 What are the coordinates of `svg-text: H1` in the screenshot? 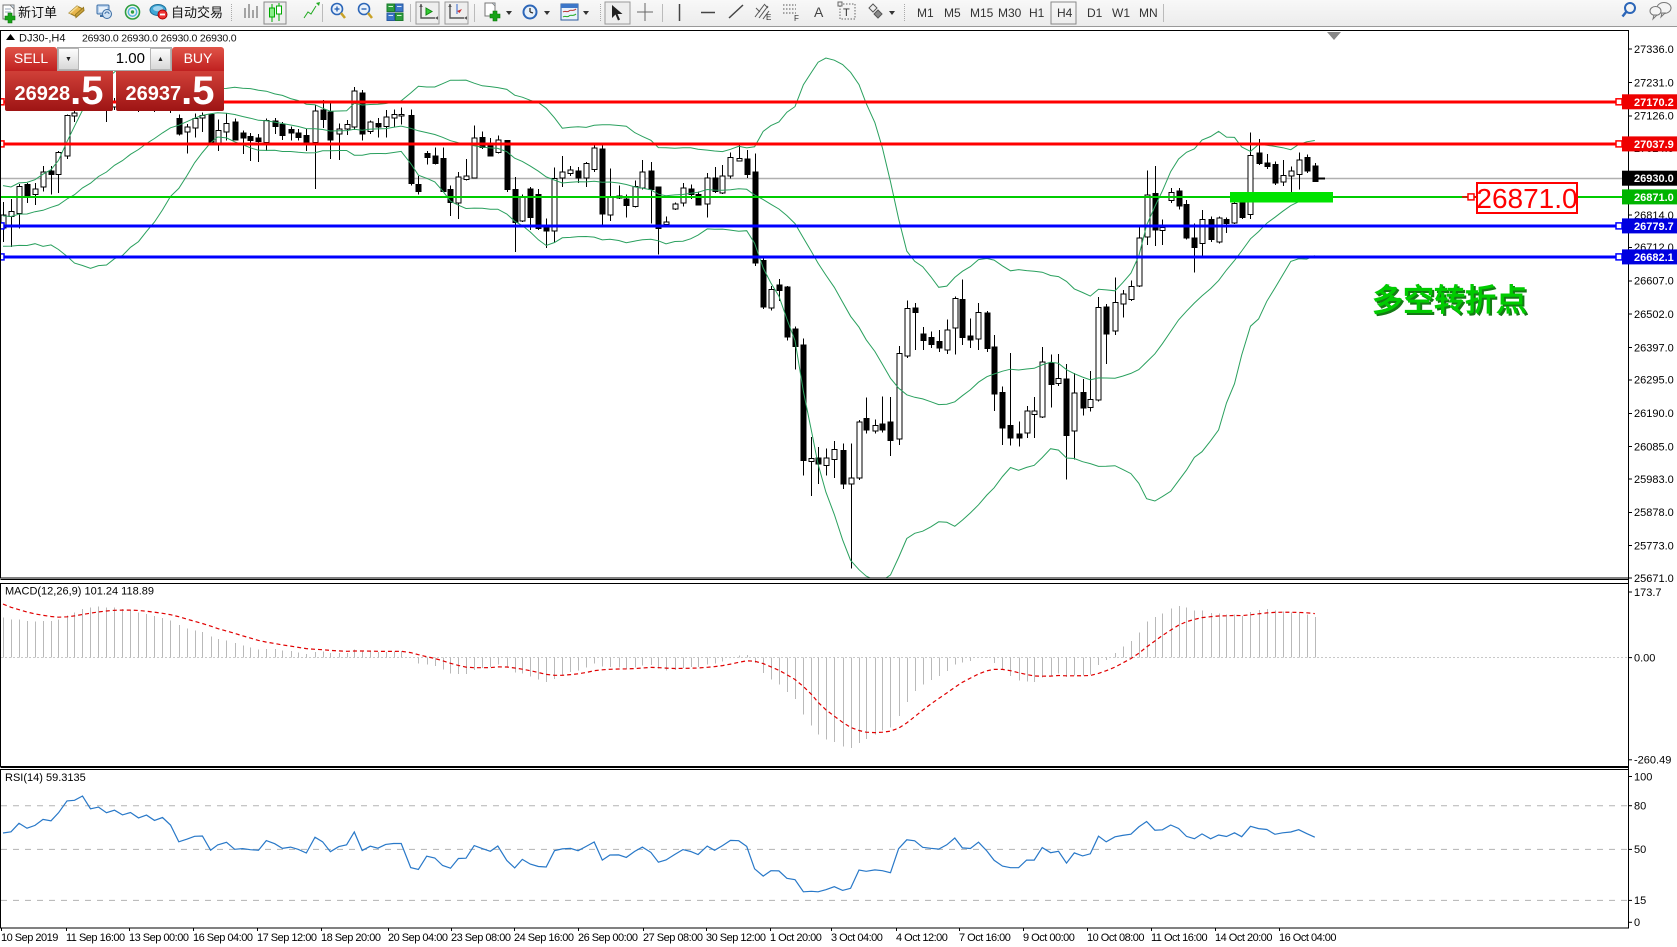 It's located at (1037, 13).